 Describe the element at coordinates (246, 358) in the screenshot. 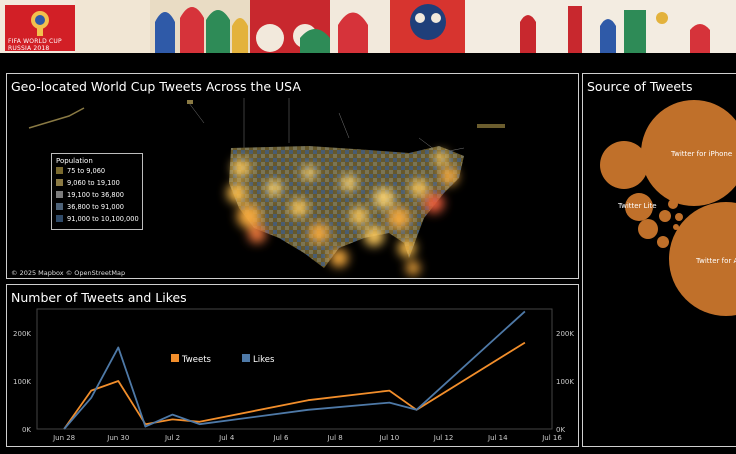

I see `legend-swatch-likes` at that location.